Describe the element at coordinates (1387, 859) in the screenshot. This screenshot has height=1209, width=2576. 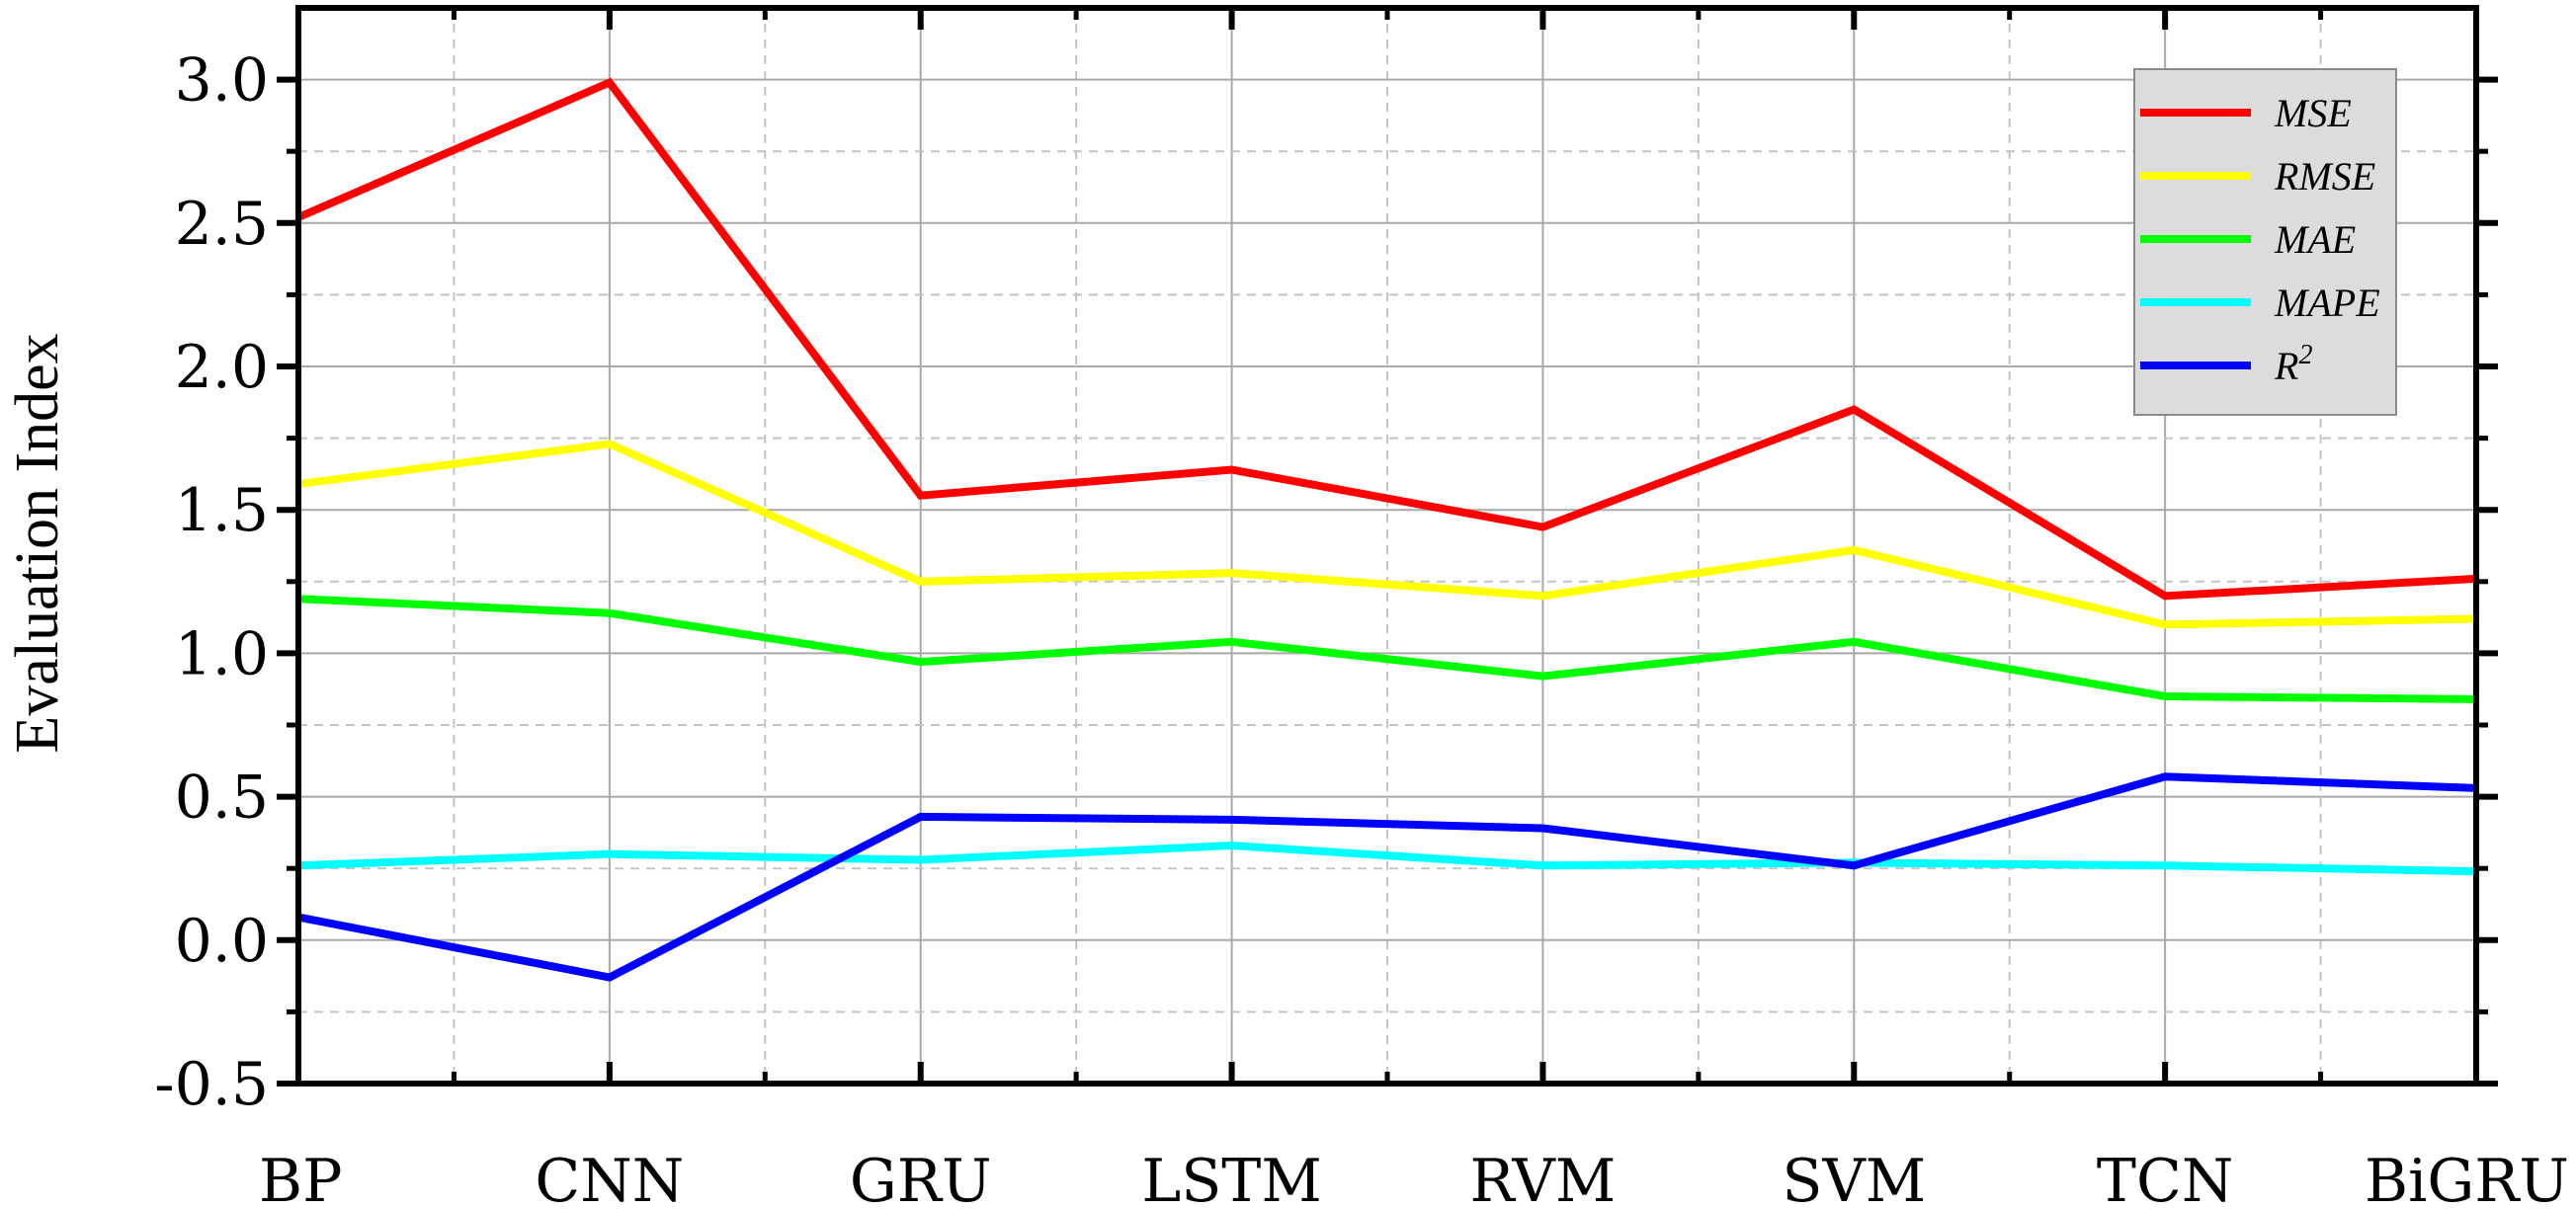
I see `series-line-mape` at that location.